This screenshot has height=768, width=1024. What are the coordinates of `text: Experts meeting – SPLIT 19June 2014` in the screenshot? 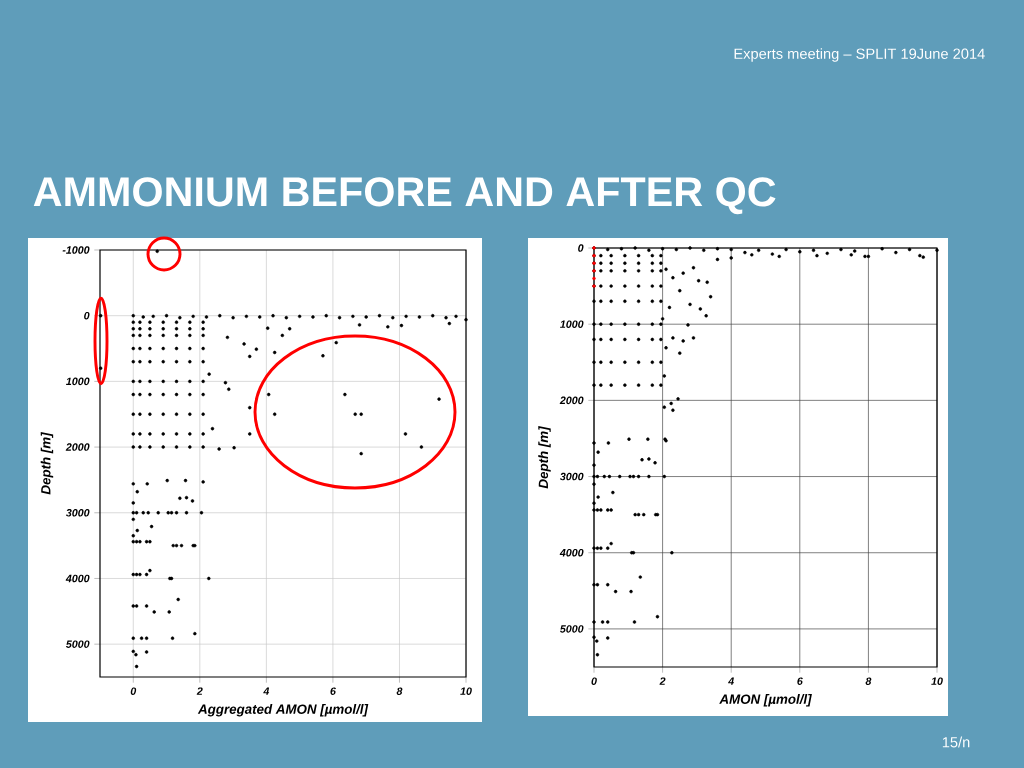 It's located at (859, 55).